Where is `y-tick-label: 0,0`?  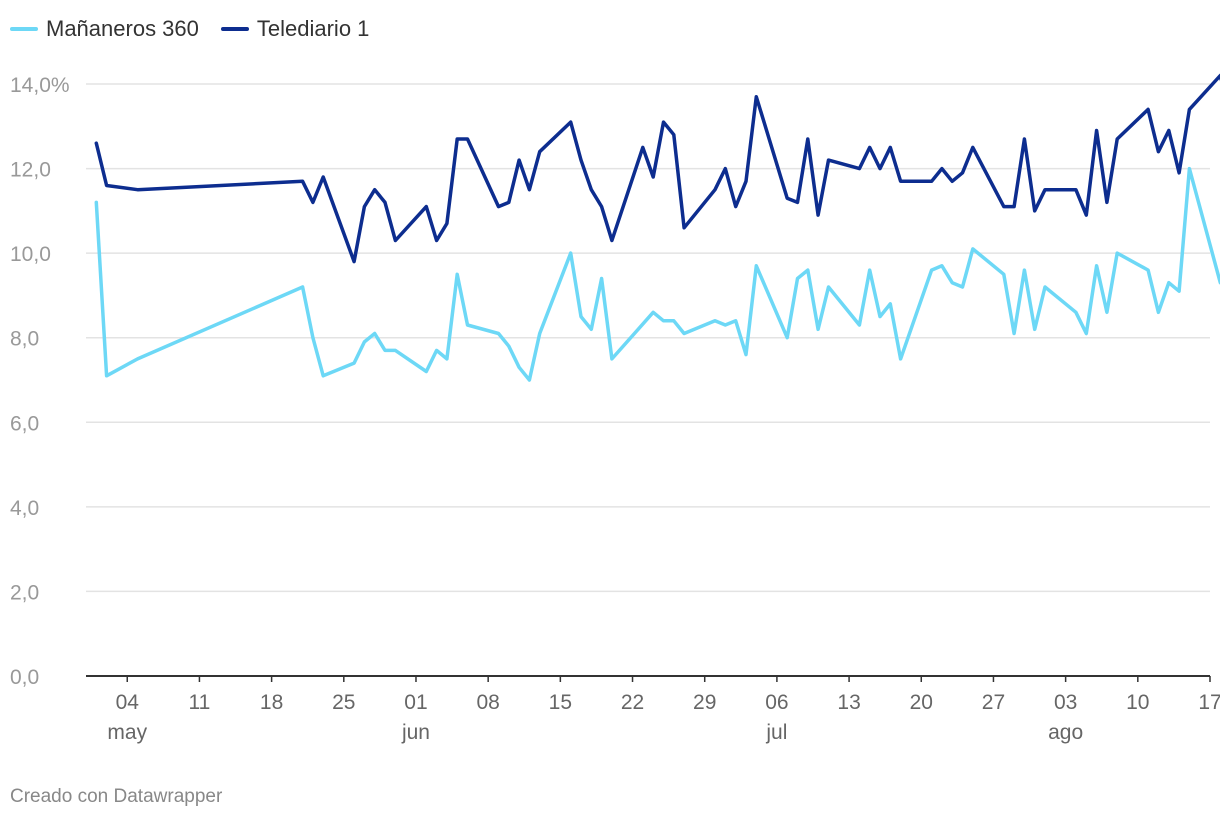 y-tick-label: 0,0 is located at coordinates (24, 677).